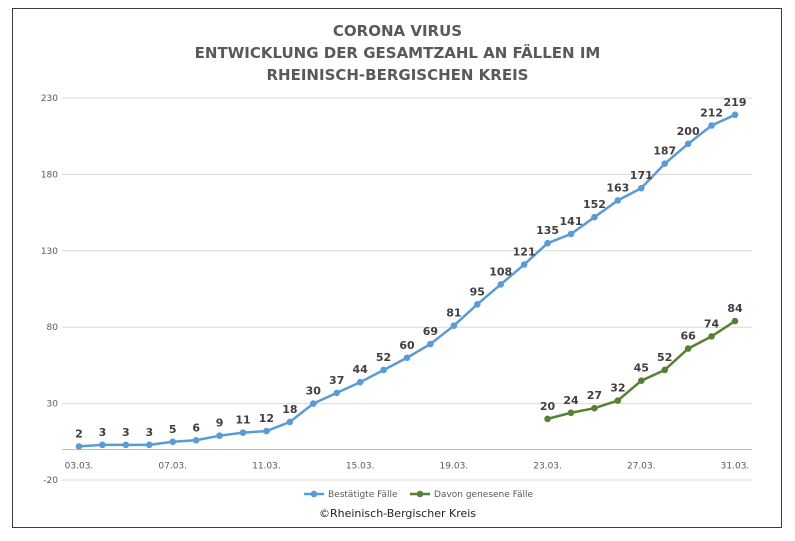  I want to click on y-tick-label: 80, so click(53, 328).